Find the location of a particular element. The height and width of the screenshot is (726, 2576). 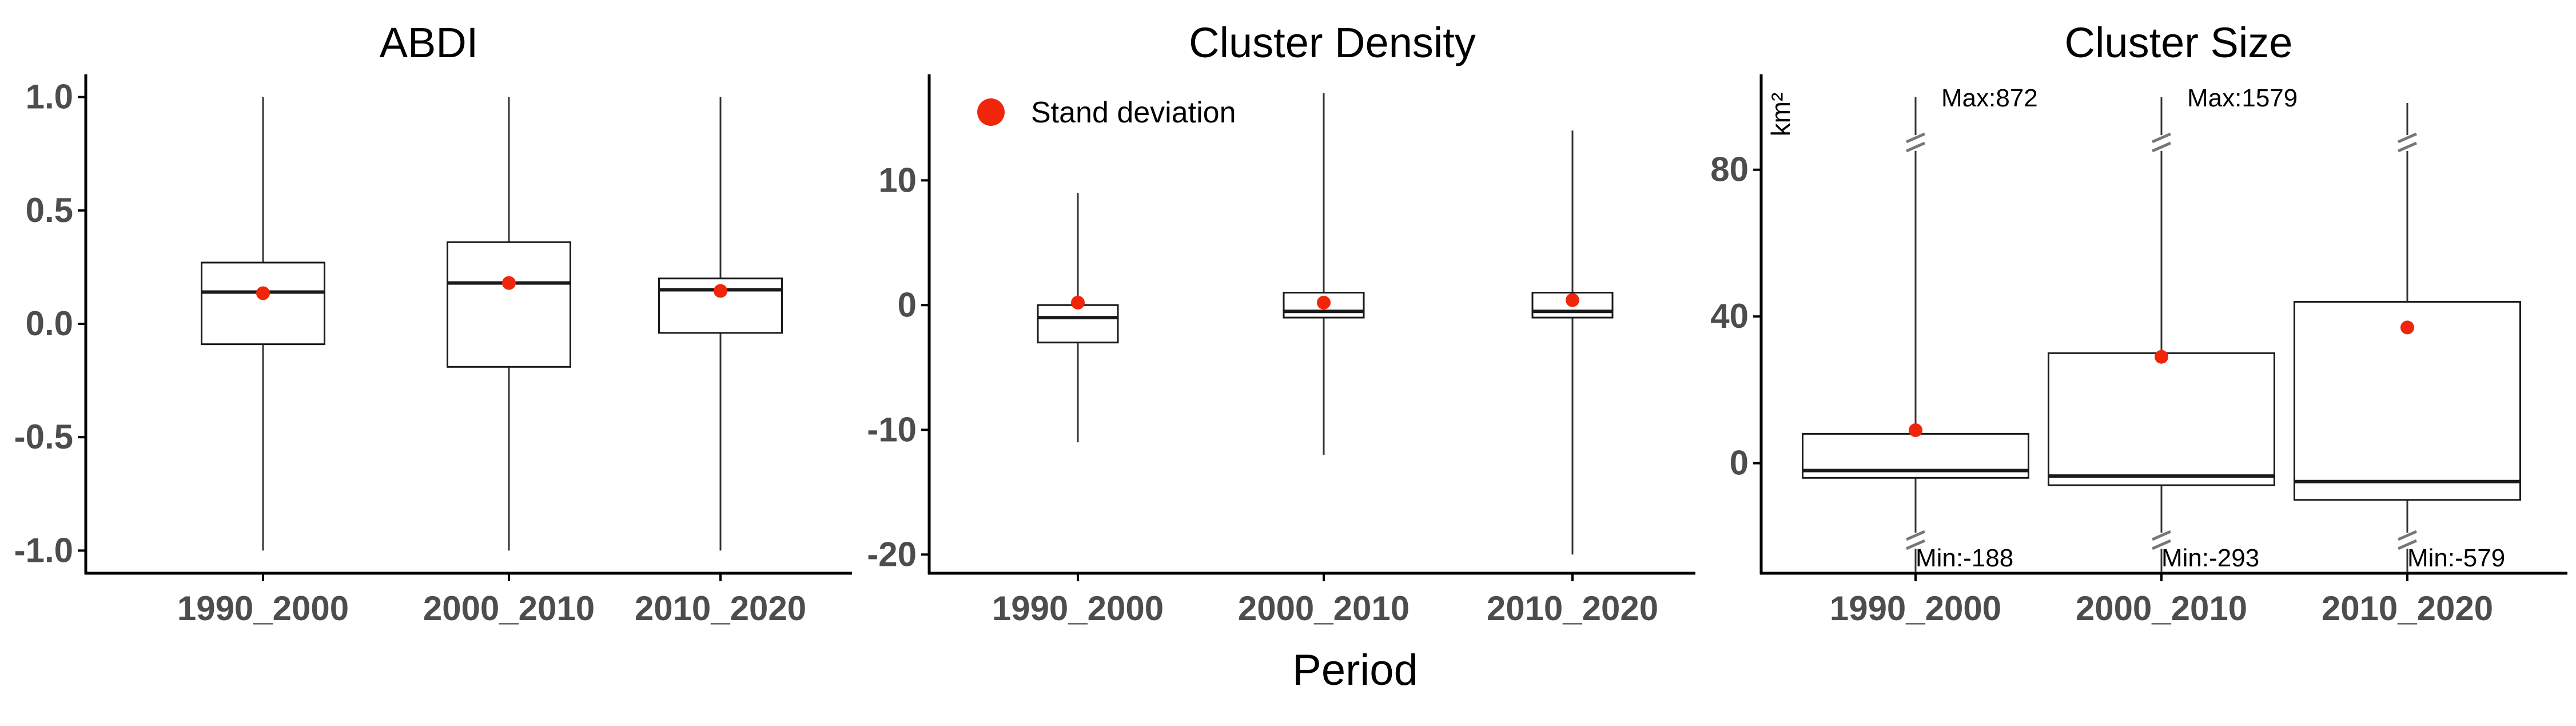

box-2000_2010: Max:1579 Min:-293 is located at coordinates (2173, 328).